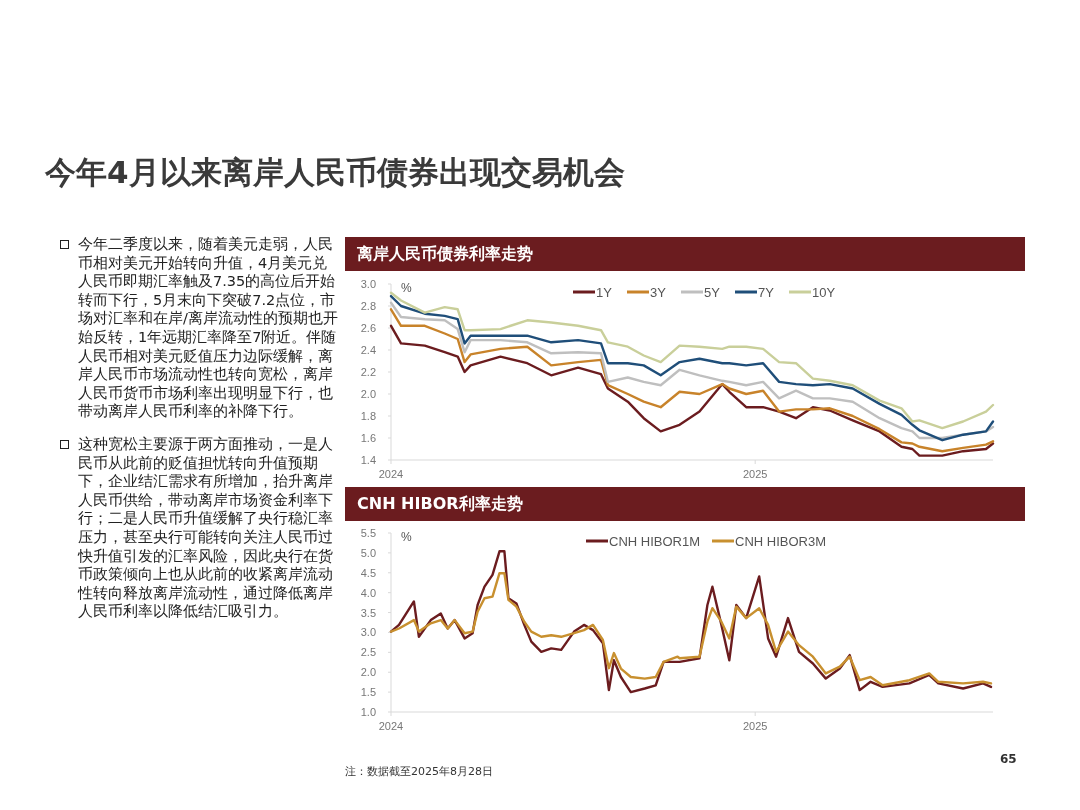 This screenshot has height=810, width=1080. I want to click on y-tick-label: 5.5, so click(368, 533).